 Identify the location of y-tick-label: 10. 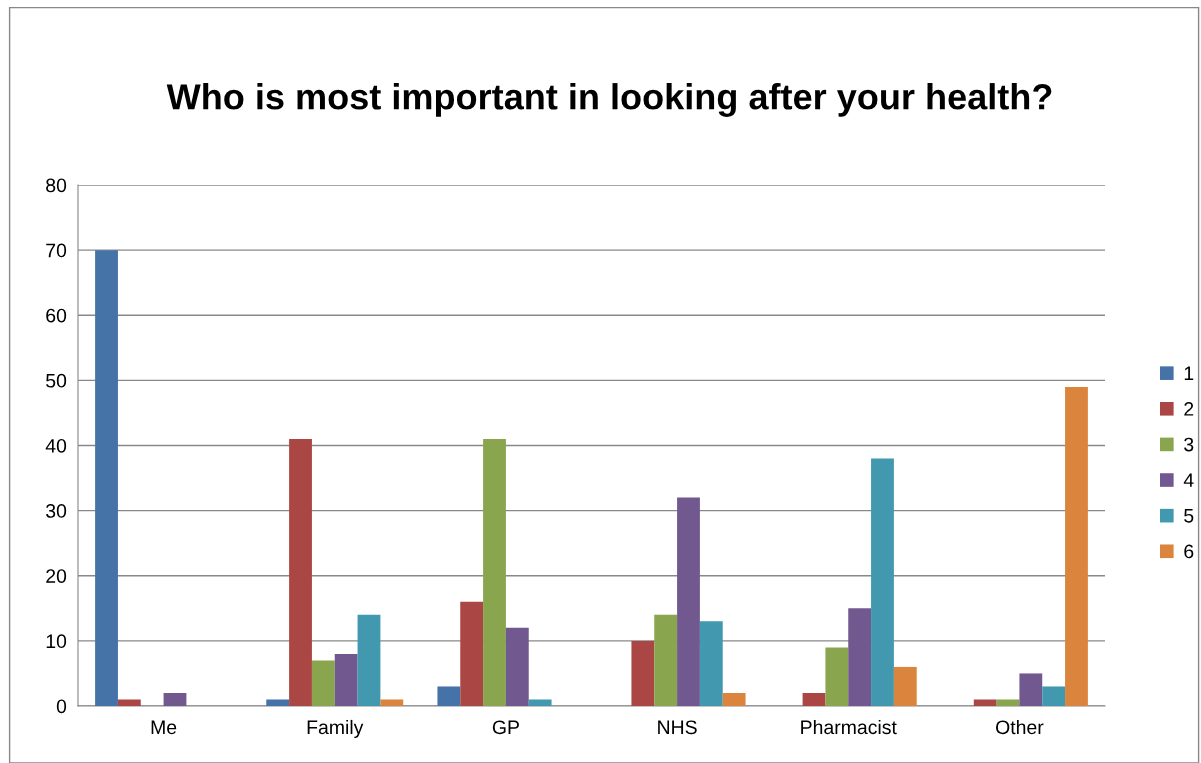
(56, 641).